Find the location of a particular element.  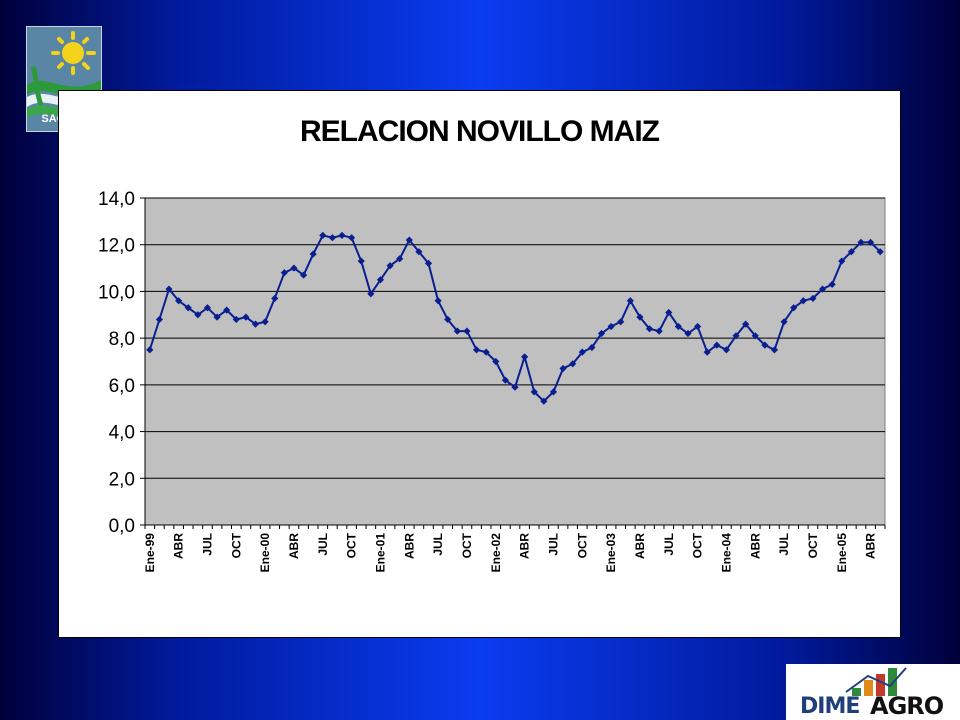

agro-text: AGRO is located at coordinates (907, 706).